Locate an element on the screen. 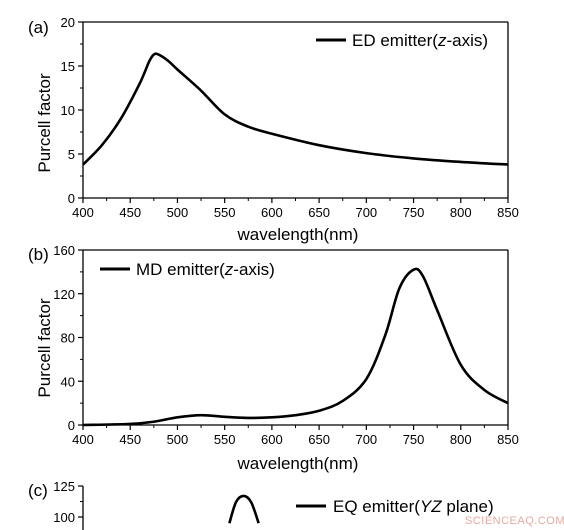  panel-b-legend-prefix: MD emitter( is located at coordinates (180, 269).